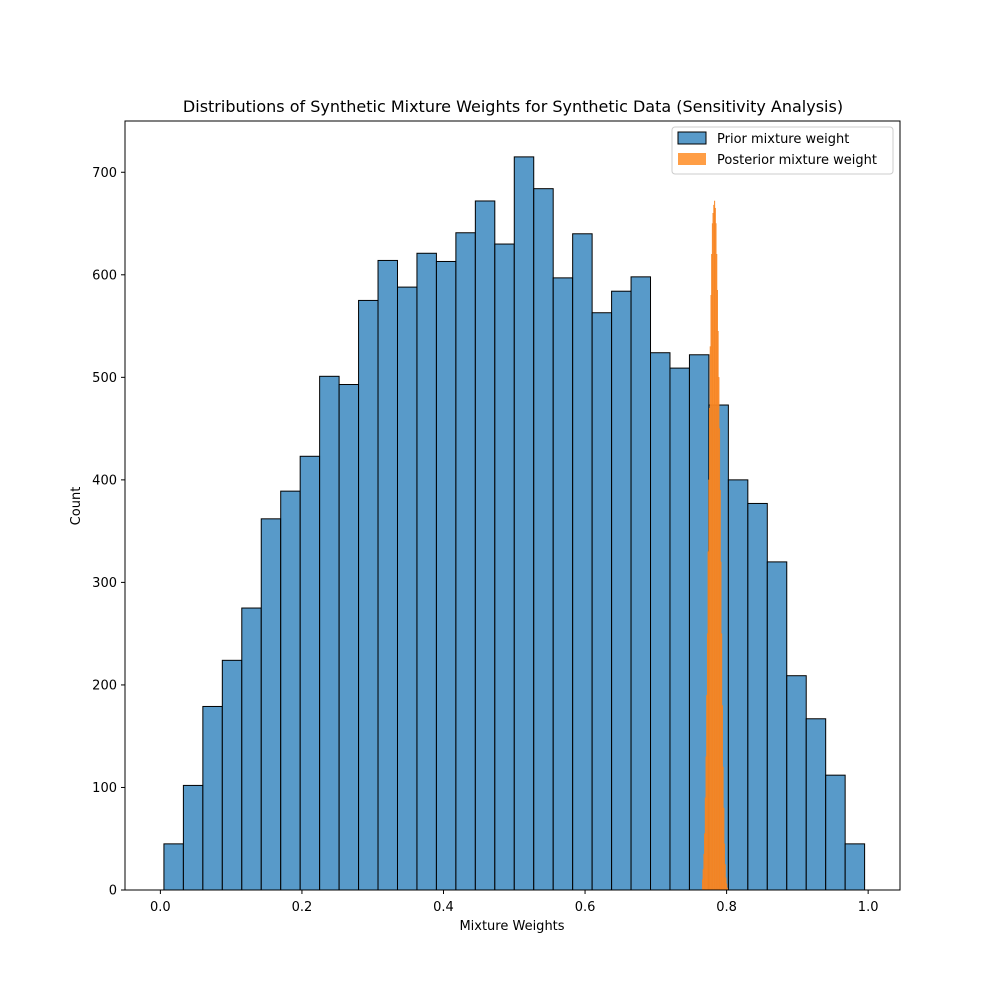 This screenshot has width=1000, height=1000. I want to click on y-tick-label-5: 500, so click(104, 378).